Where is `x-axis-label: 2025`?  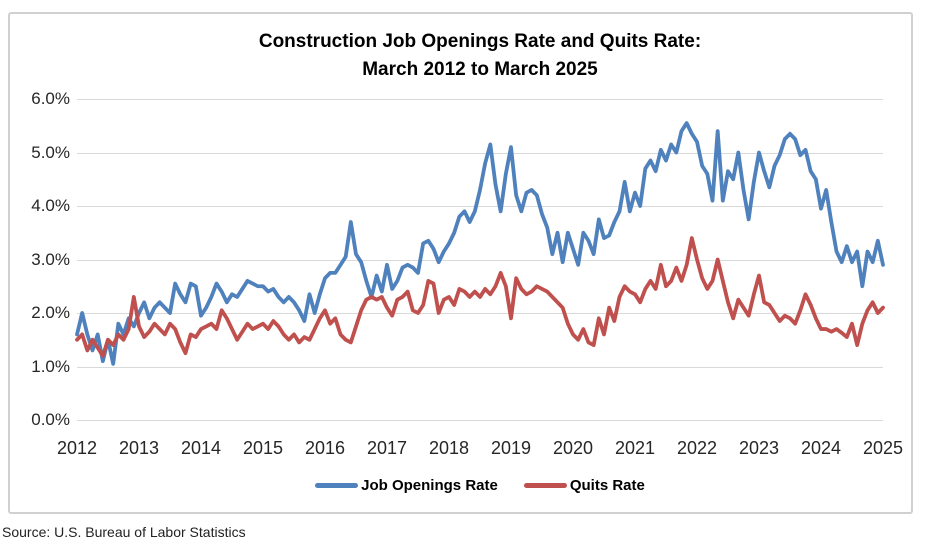 x-axis-label: 2025 is located at coordinates (883, 448).